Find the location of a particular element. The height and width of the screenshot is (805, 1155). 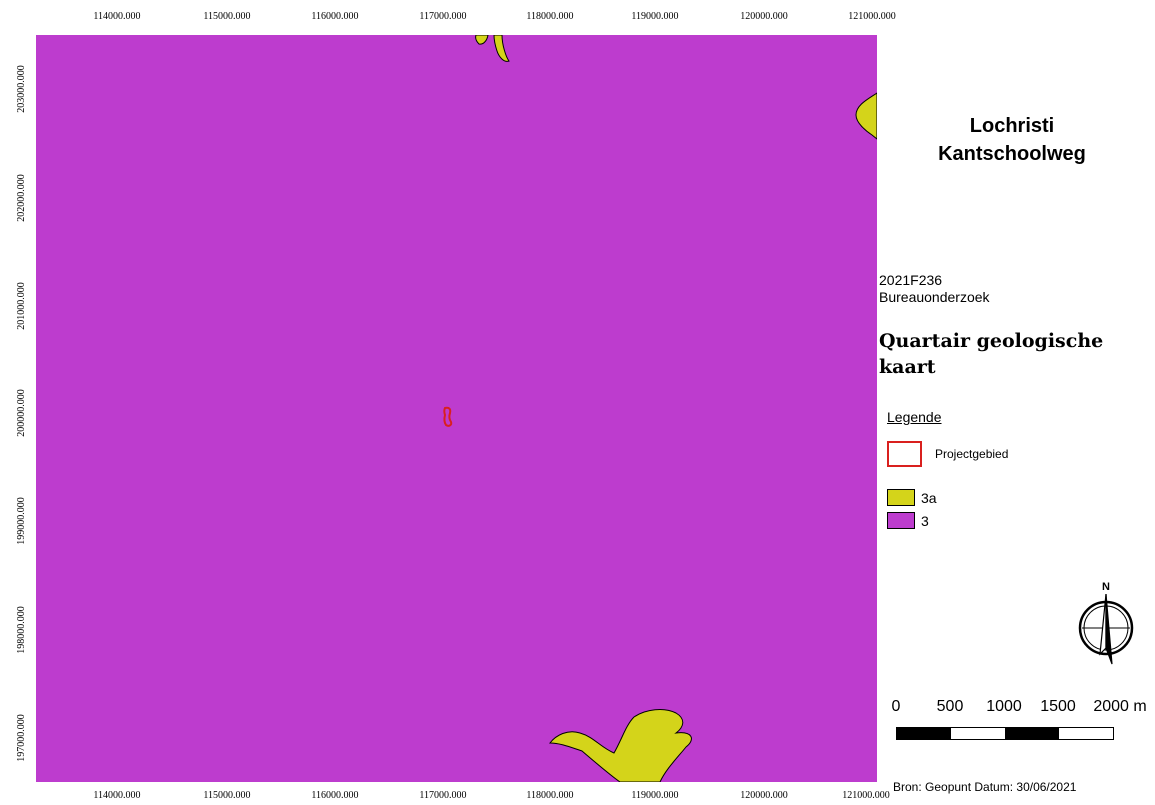

source-date: Bron: Geopunt Datum: 30/06/2021 is located at coordinates (985, 787).